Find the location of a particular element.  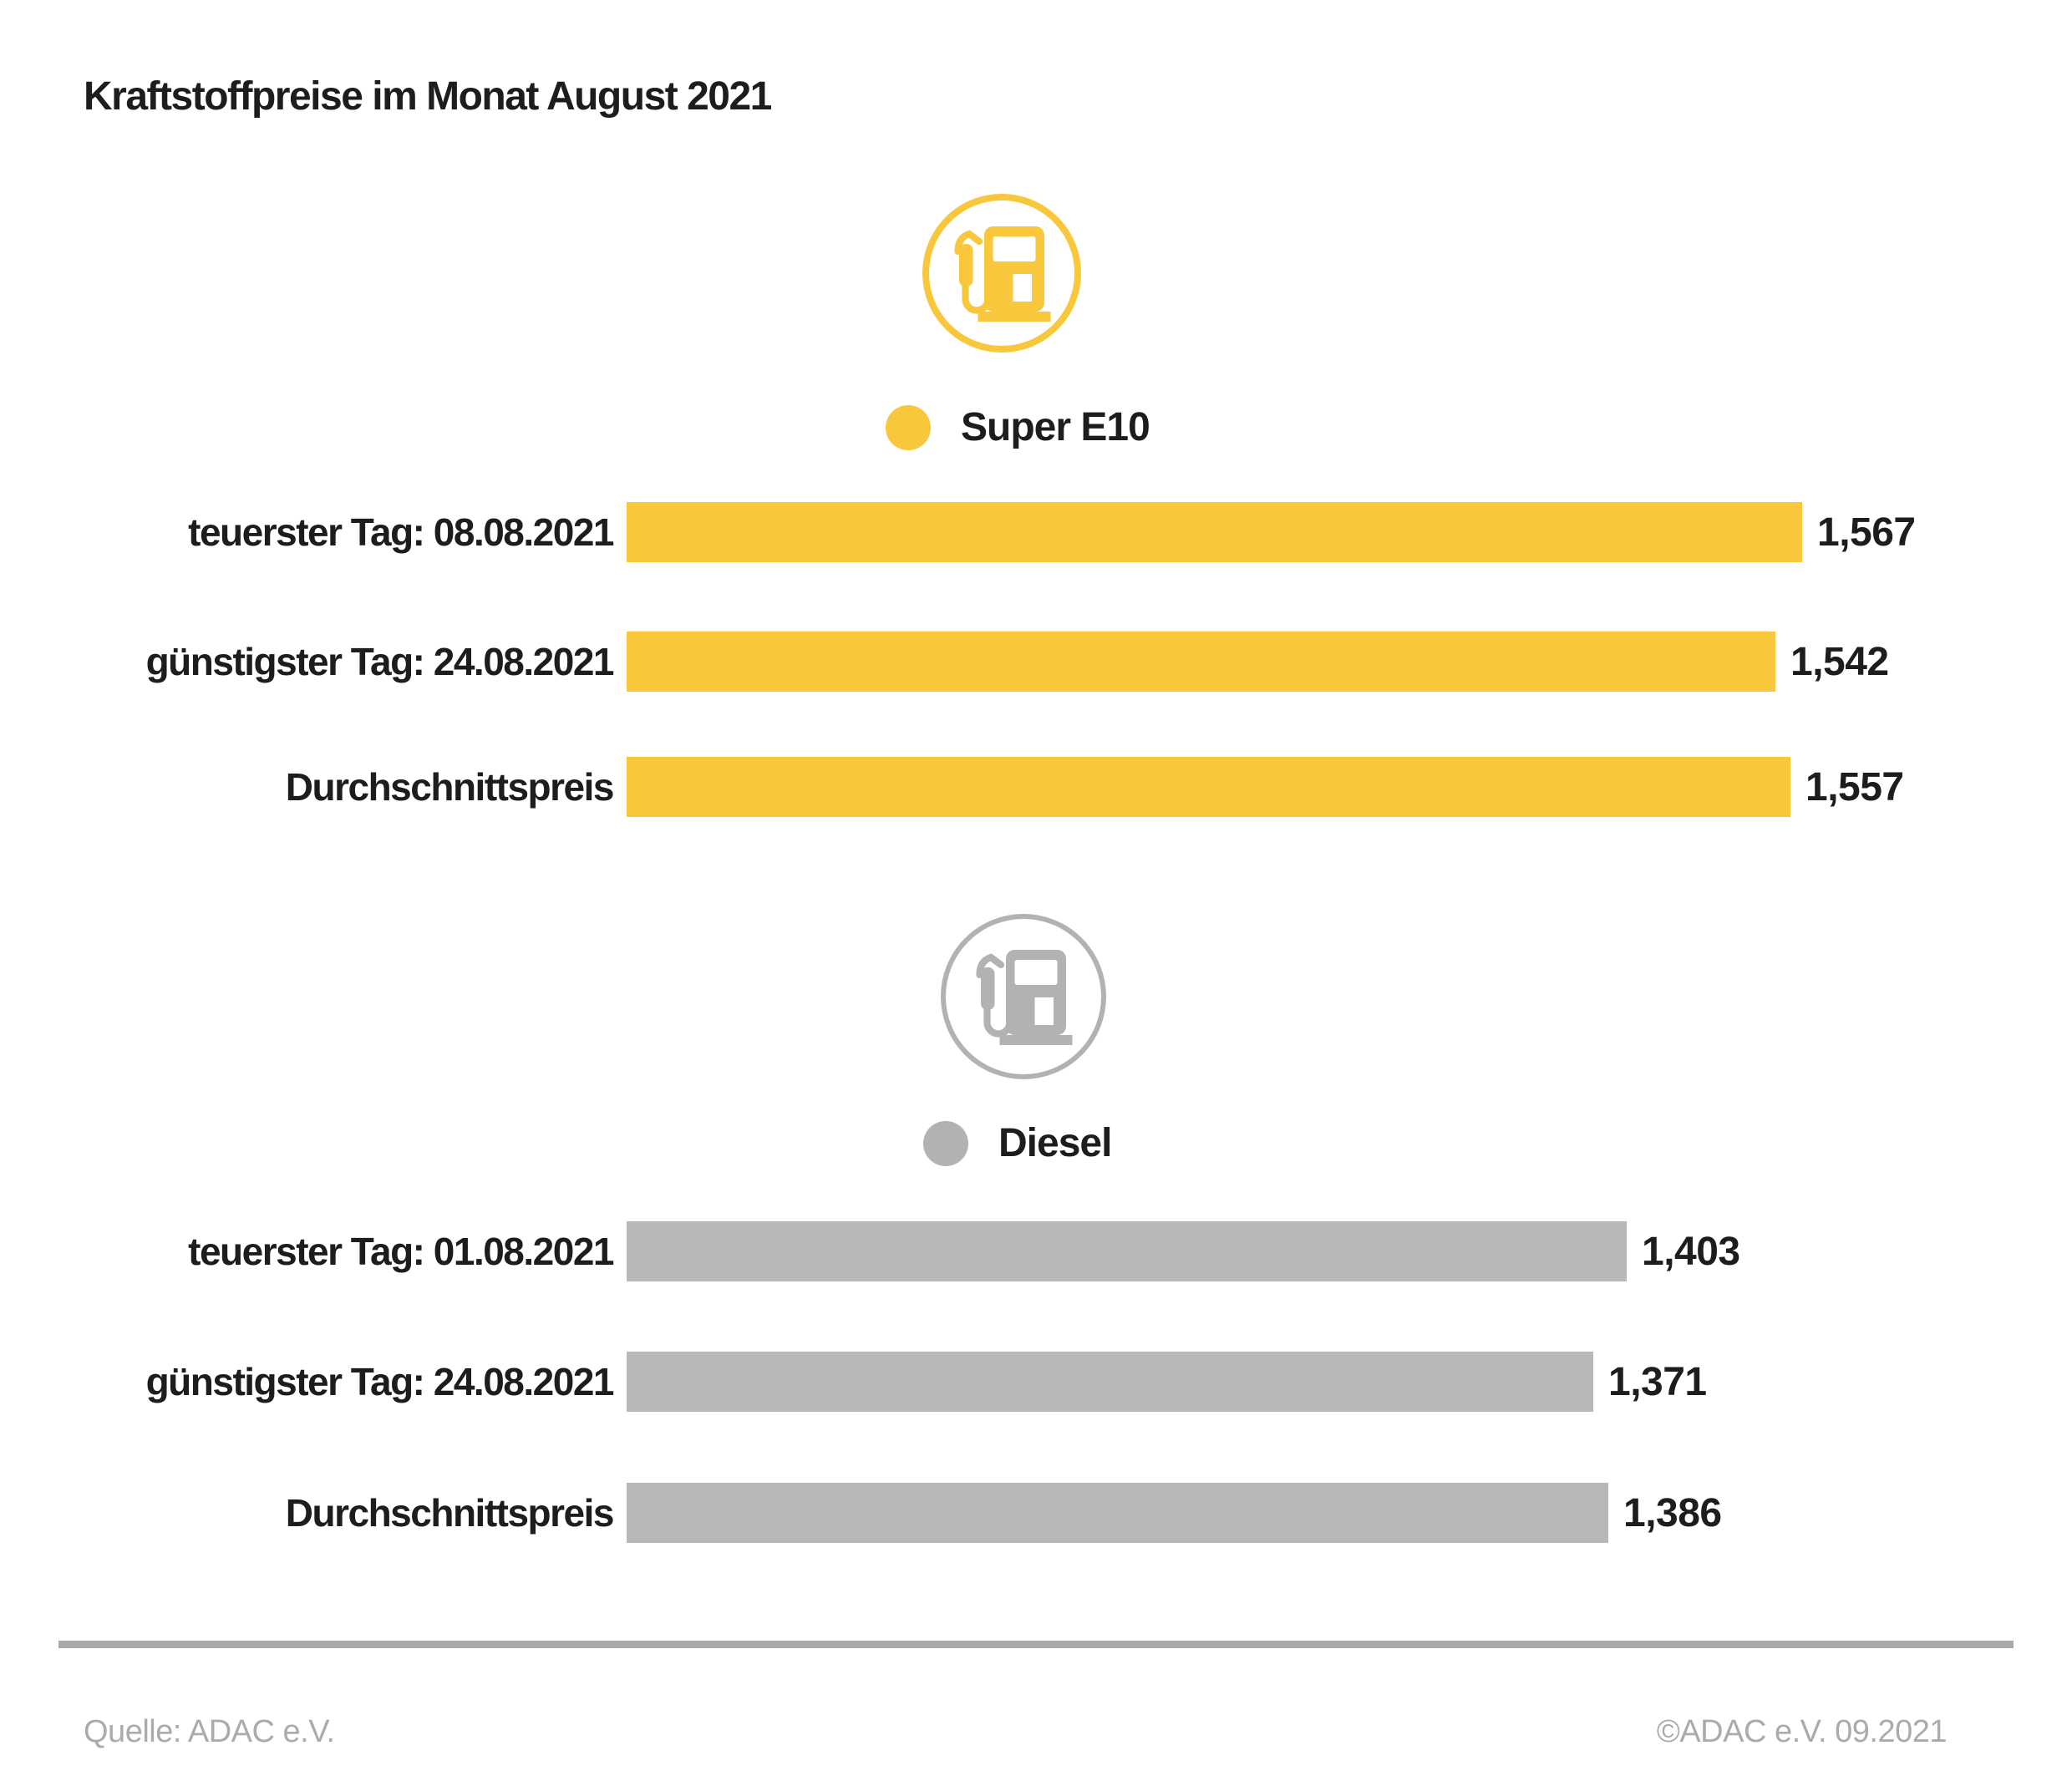

diesel-legend: Diesel is located at coordinates (1017, 1143).